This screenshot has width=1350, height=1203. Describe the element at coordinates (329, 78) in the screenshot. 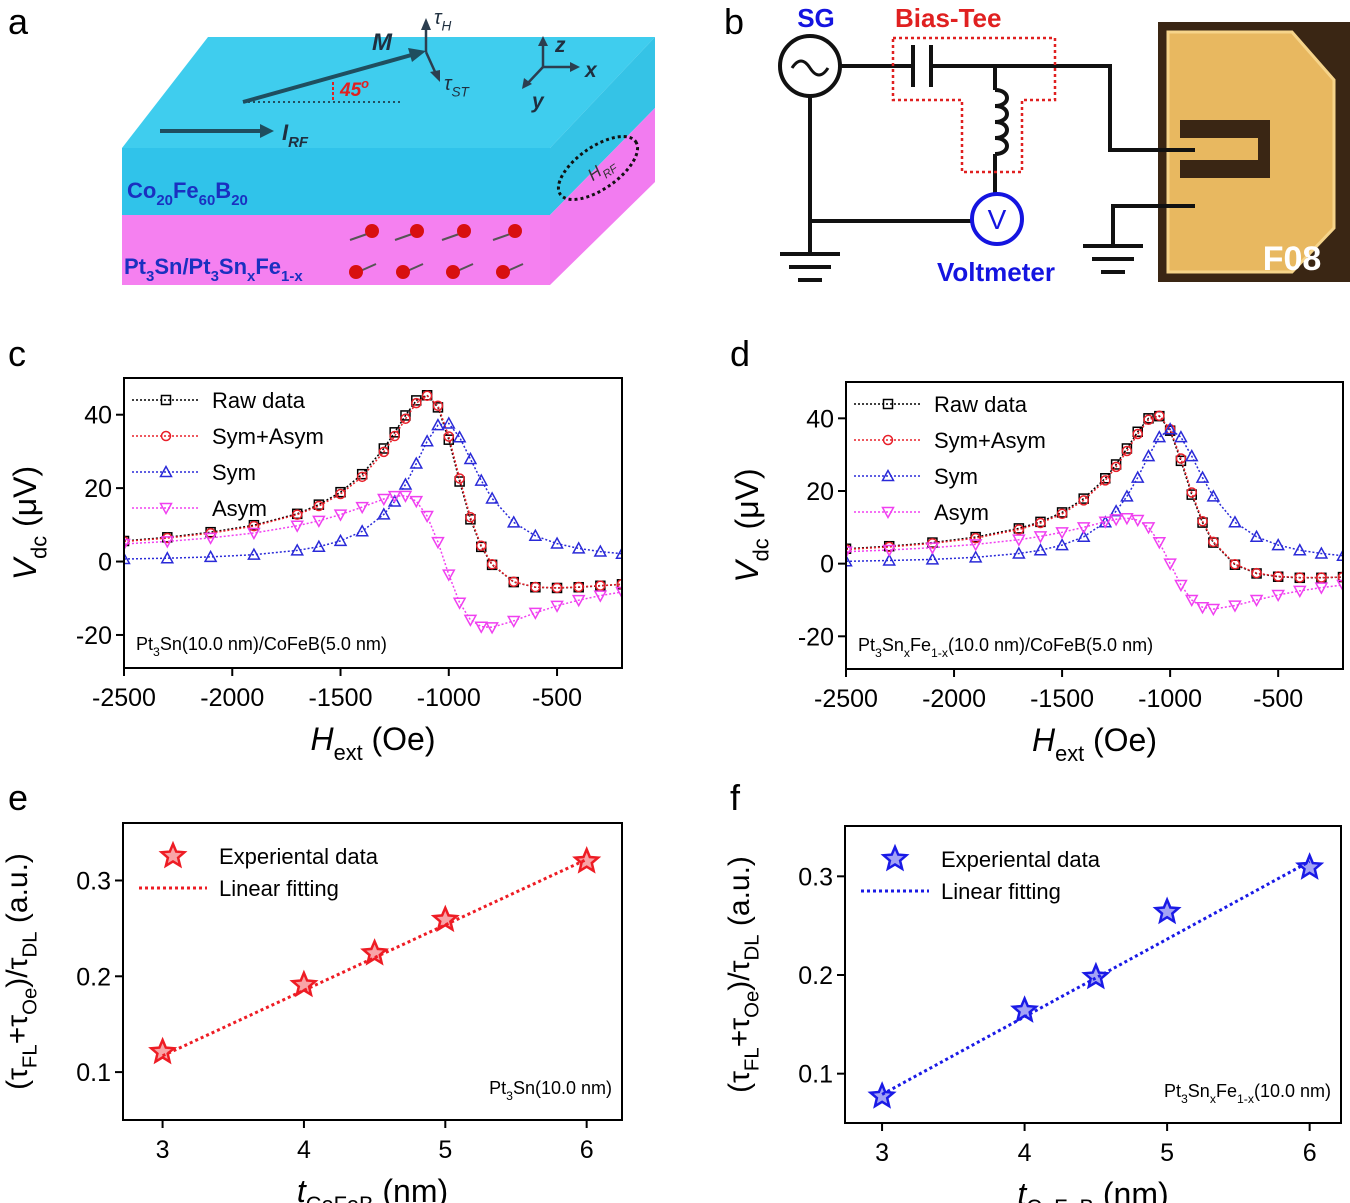

I see `m-arrow` at that location.